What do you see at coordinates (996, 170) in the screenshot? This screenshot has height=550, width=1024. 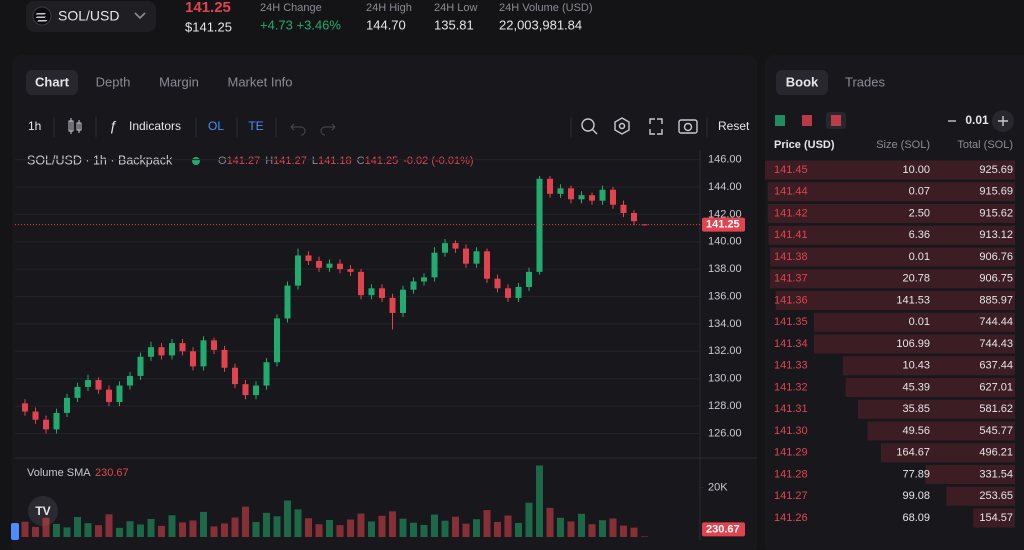 I see `book-cell: 925.69` at bounding box center [996, 170].